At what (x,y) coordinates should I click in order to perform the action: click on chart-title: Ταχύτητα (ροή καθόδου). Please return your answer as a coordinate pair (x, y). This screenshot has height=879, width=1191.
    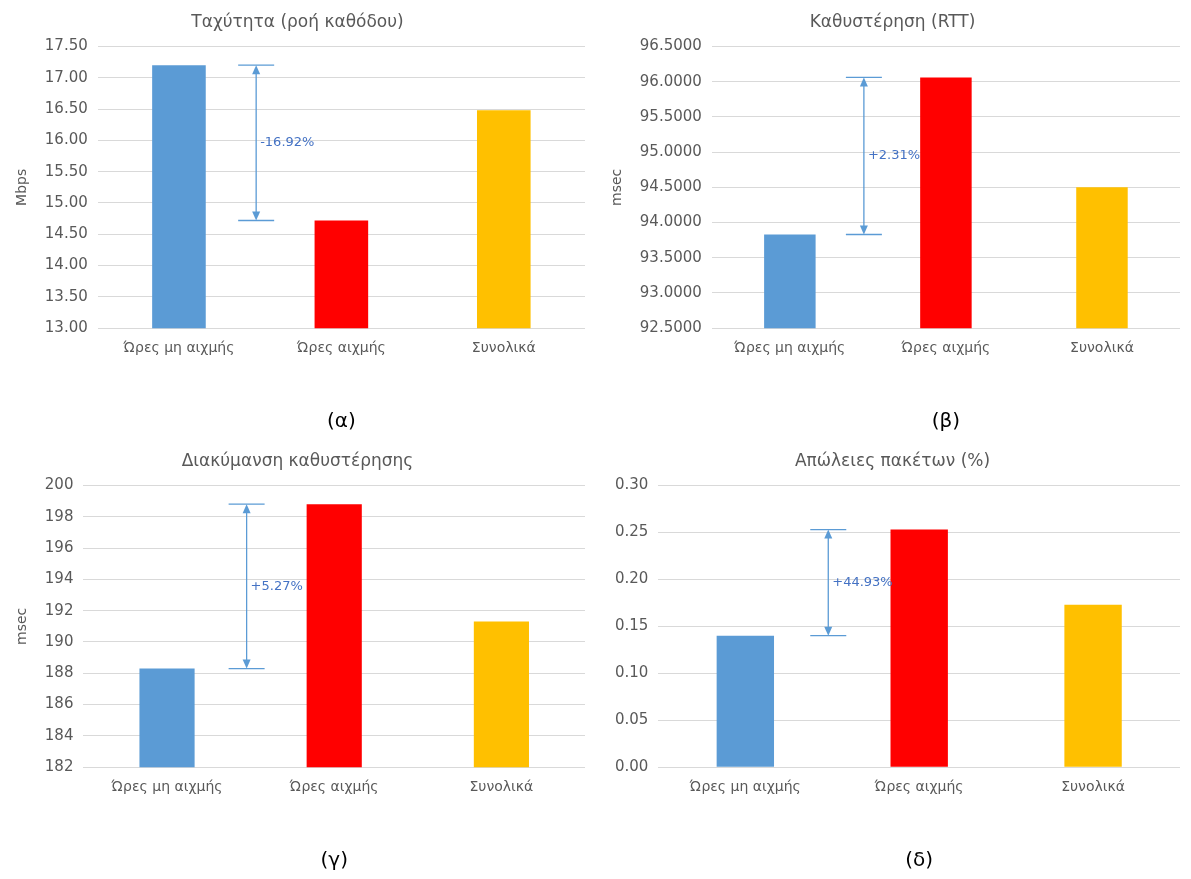
    Looking at the image, I should click on (297, 20).